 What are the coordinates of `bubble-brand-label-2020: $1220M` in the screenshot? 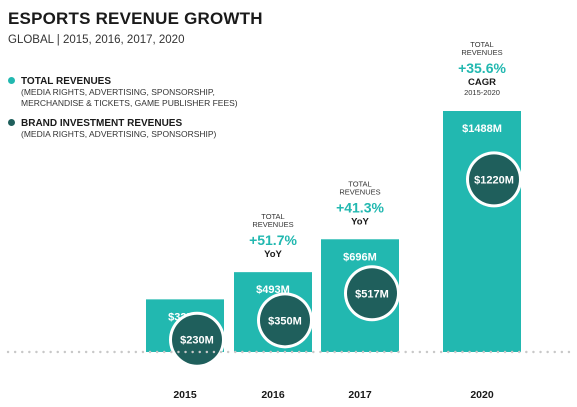 It's located at (494, 180).